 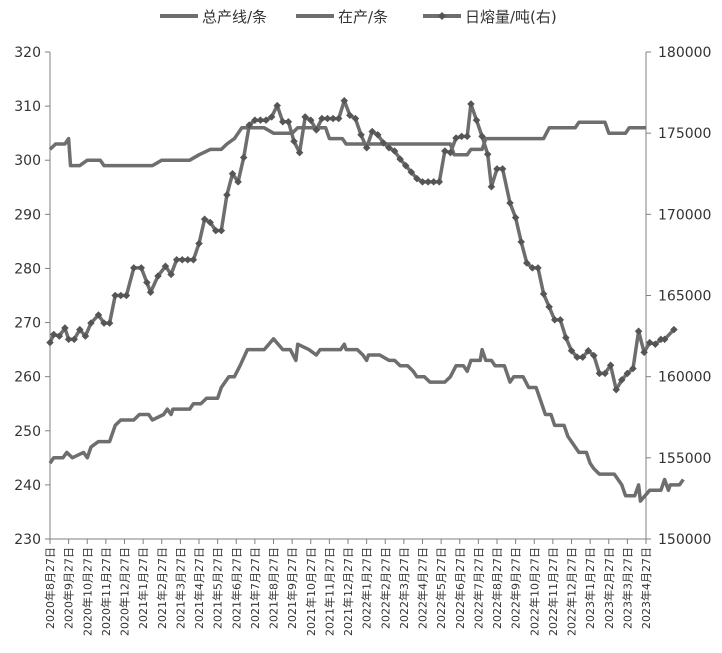 I want to click on left-tick-label: 290, so click(x=27, y=215).